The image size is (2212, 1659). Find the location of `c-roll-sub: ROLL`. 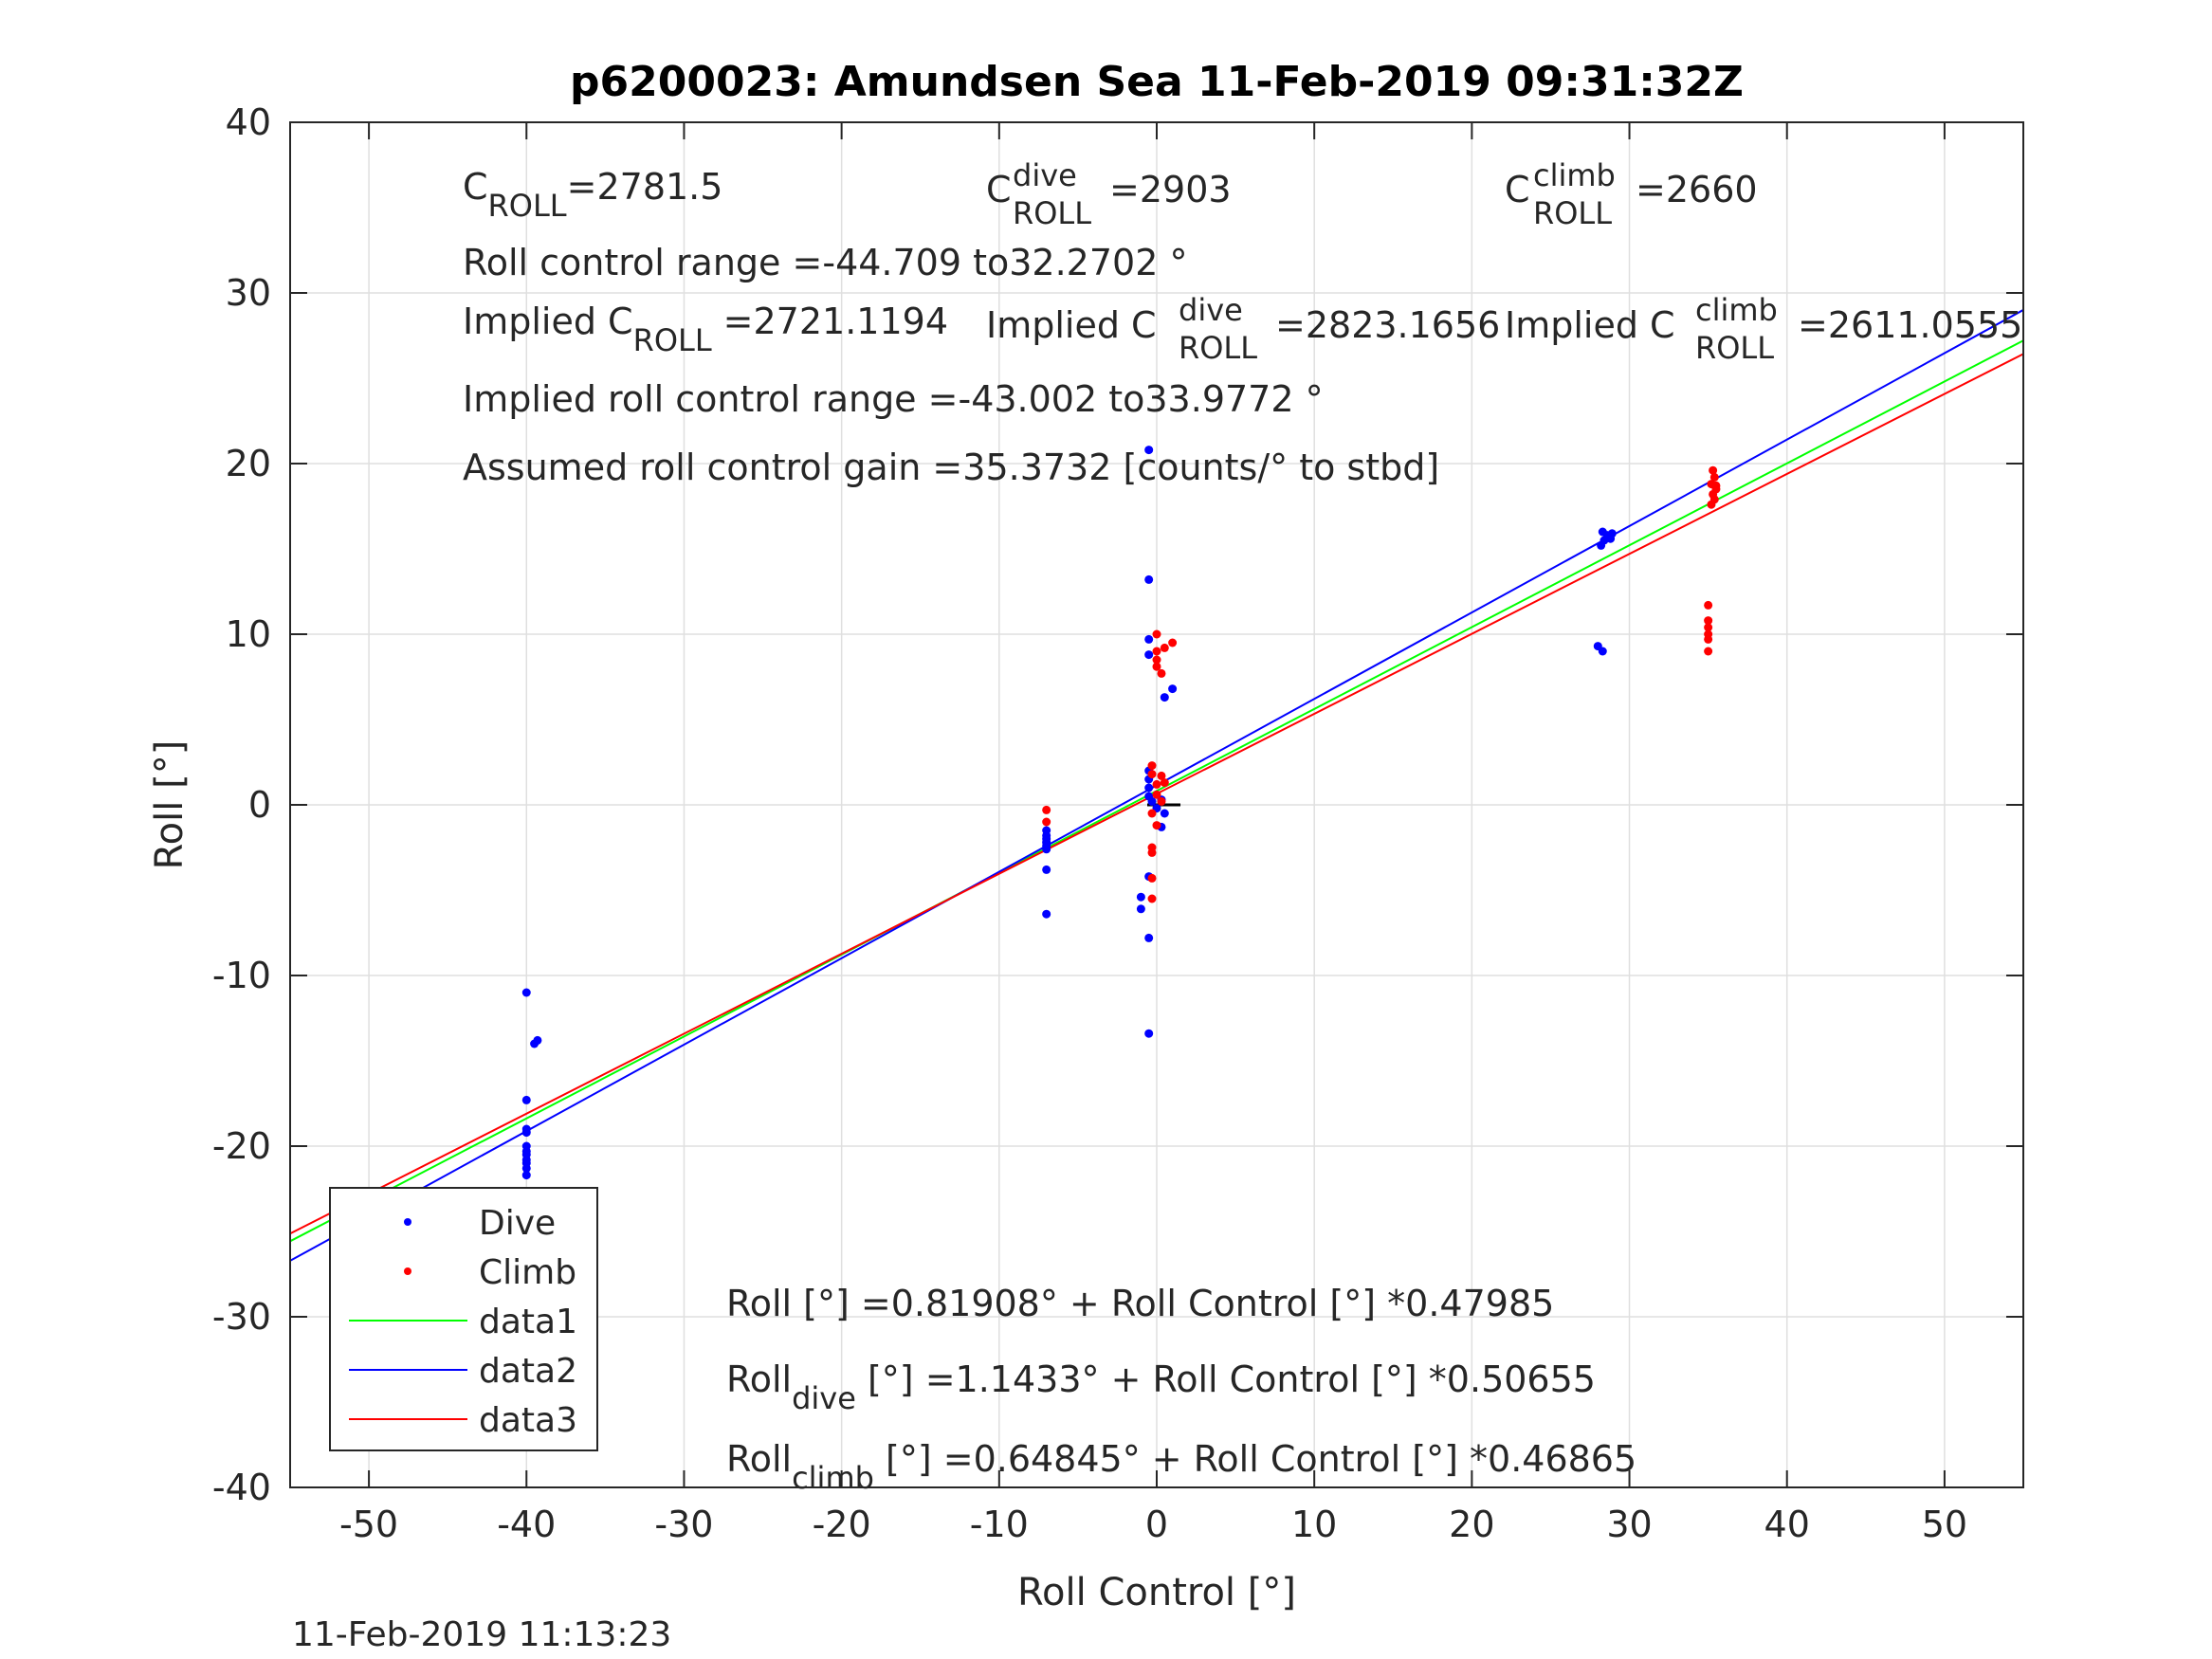

c-roll-sub: ROLL is located at coordinates (527, 206).